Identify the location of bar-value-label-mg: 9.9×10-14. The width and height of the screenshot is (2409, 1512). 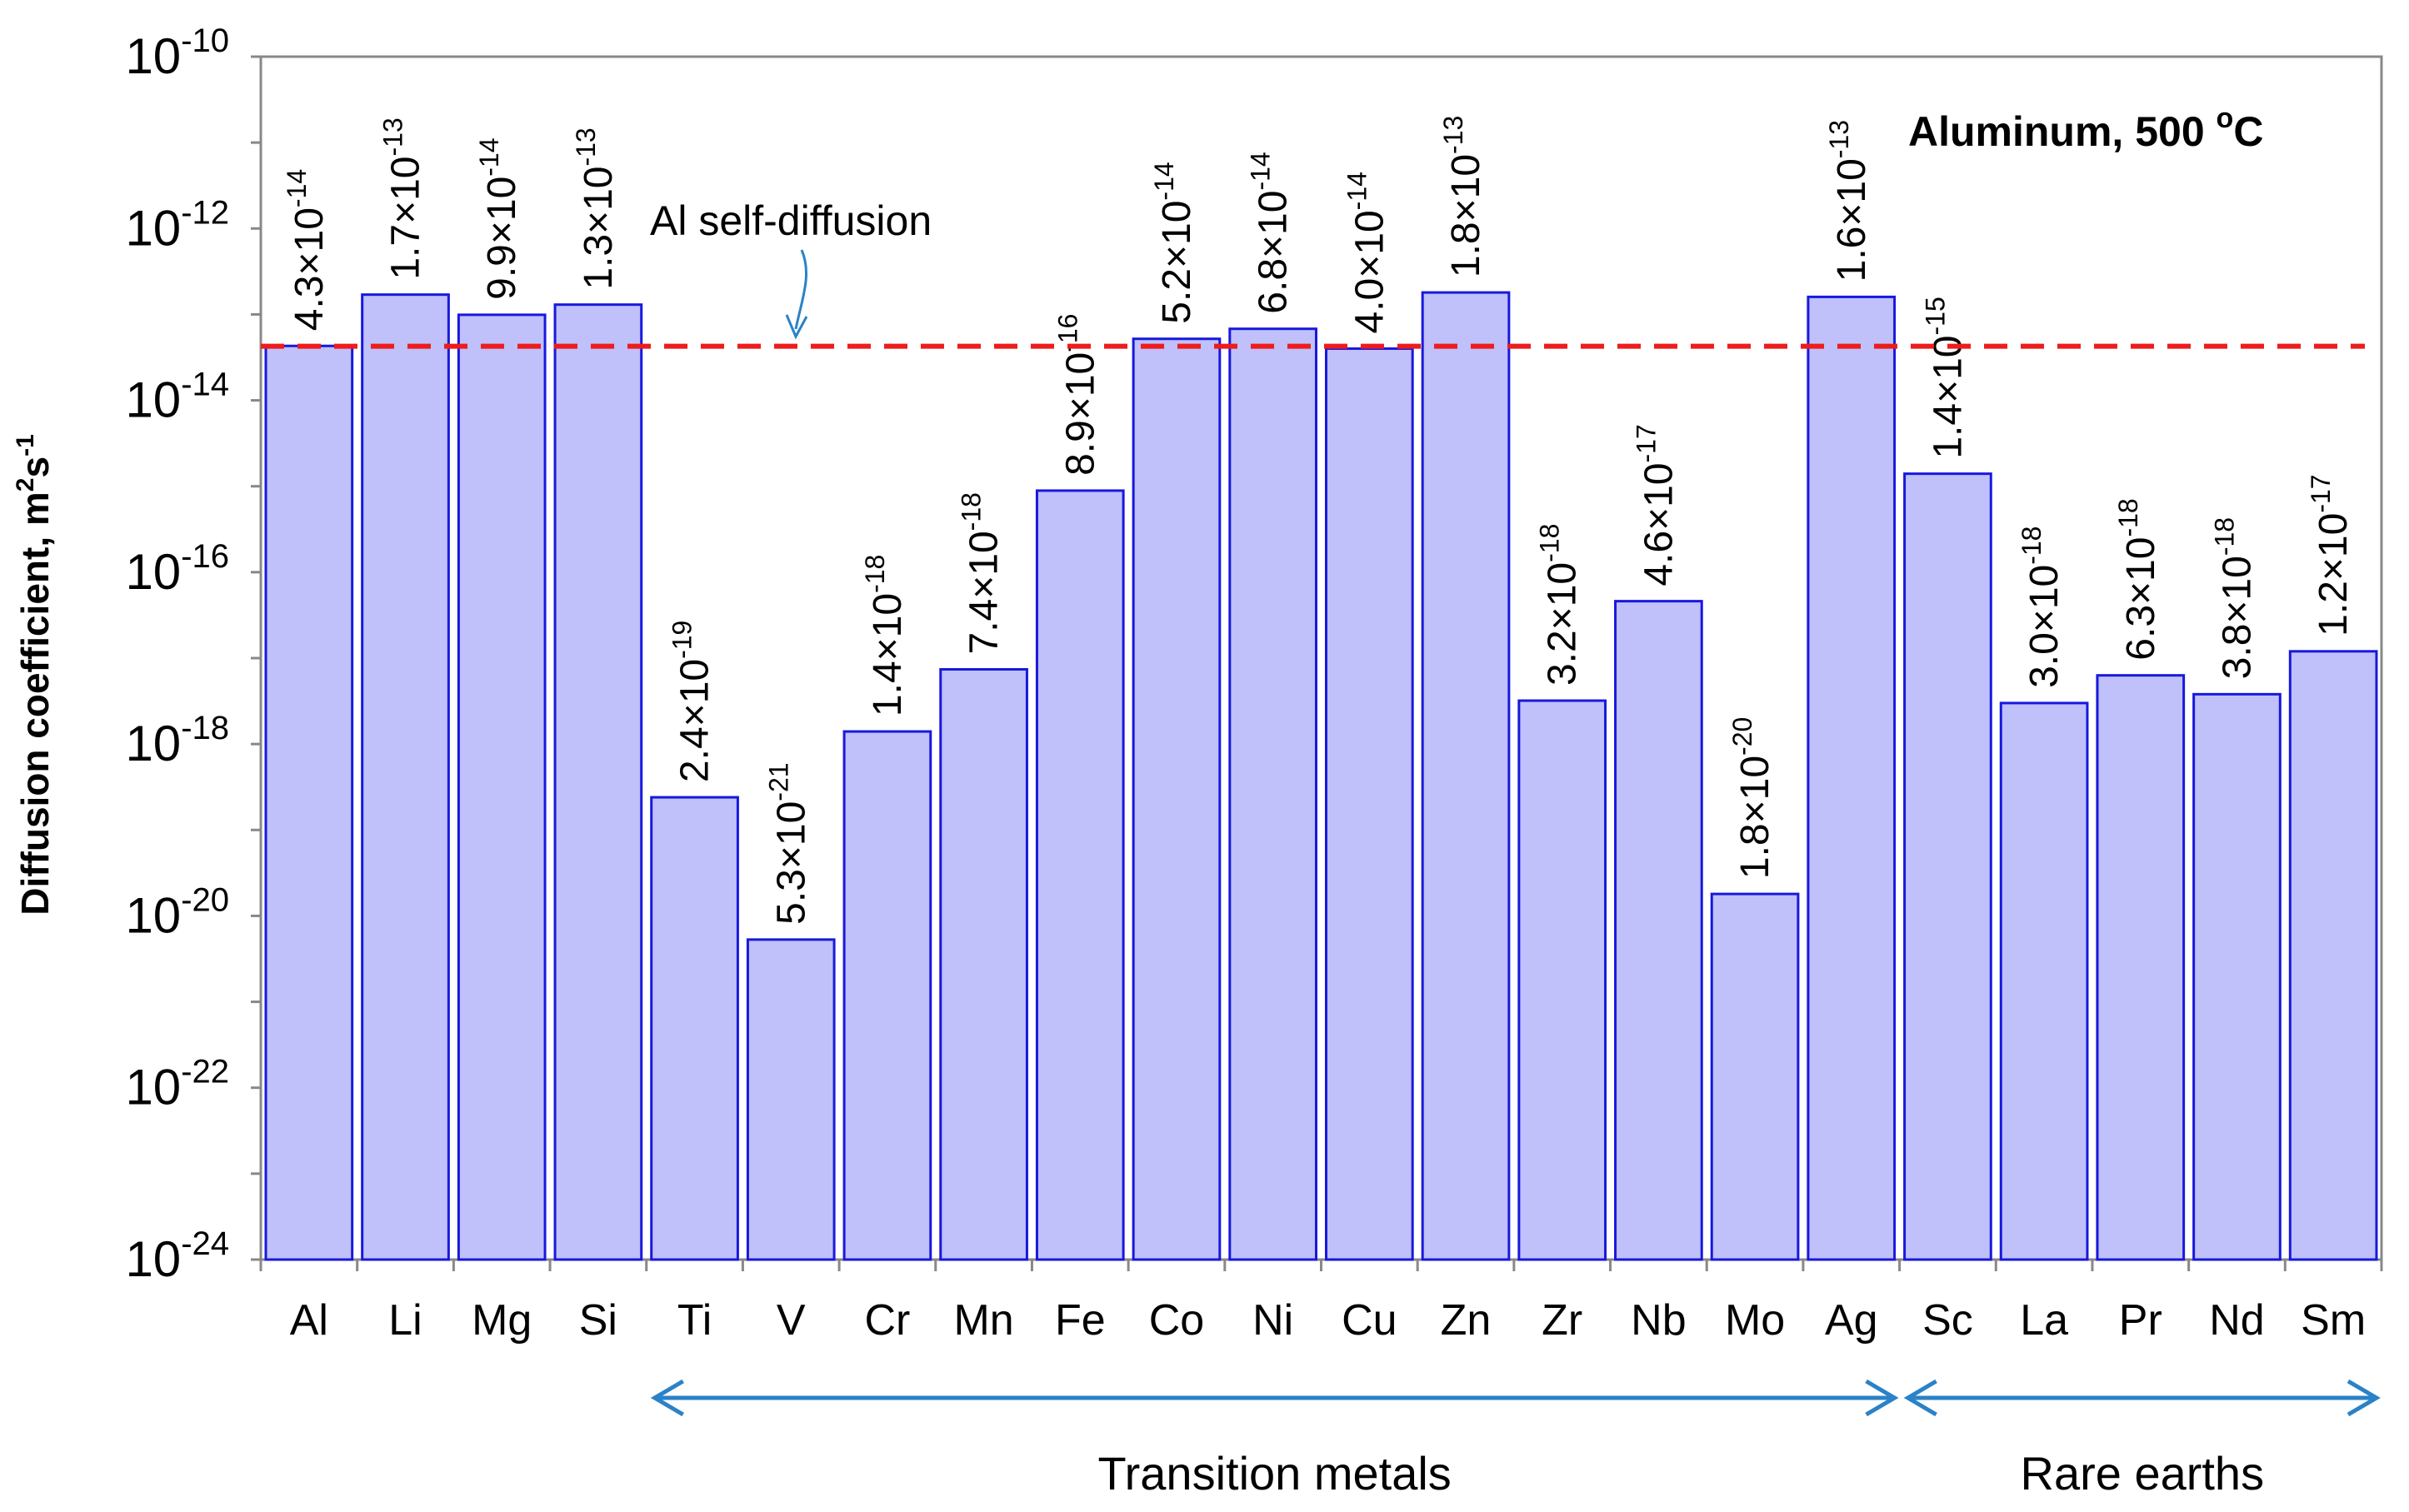
(499, 218).